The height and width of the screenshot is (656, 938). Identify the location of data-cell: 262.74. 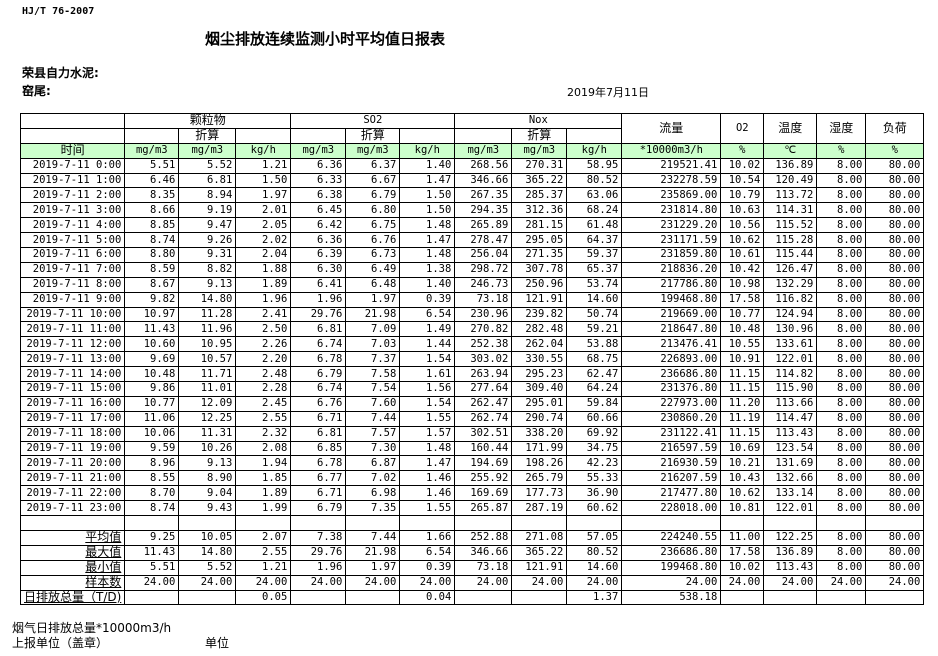
(483, 418).